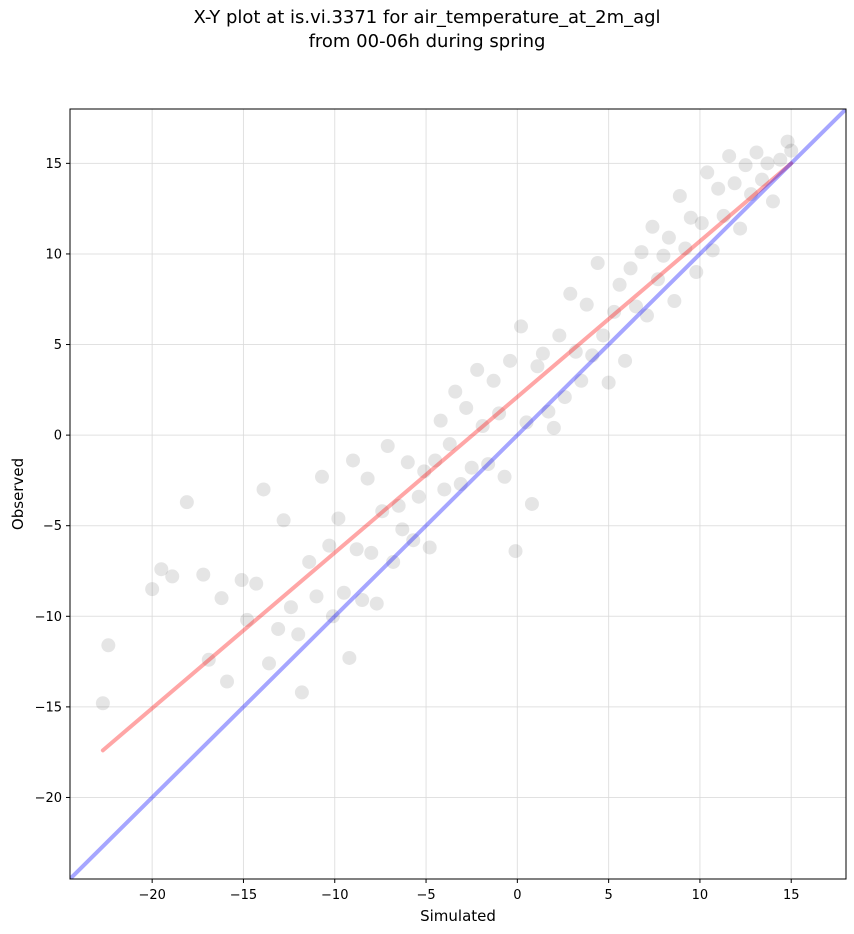  Describe the element at coordinates (425, 895) in the screenshot. I see `x-tick-label: −5` at that location.